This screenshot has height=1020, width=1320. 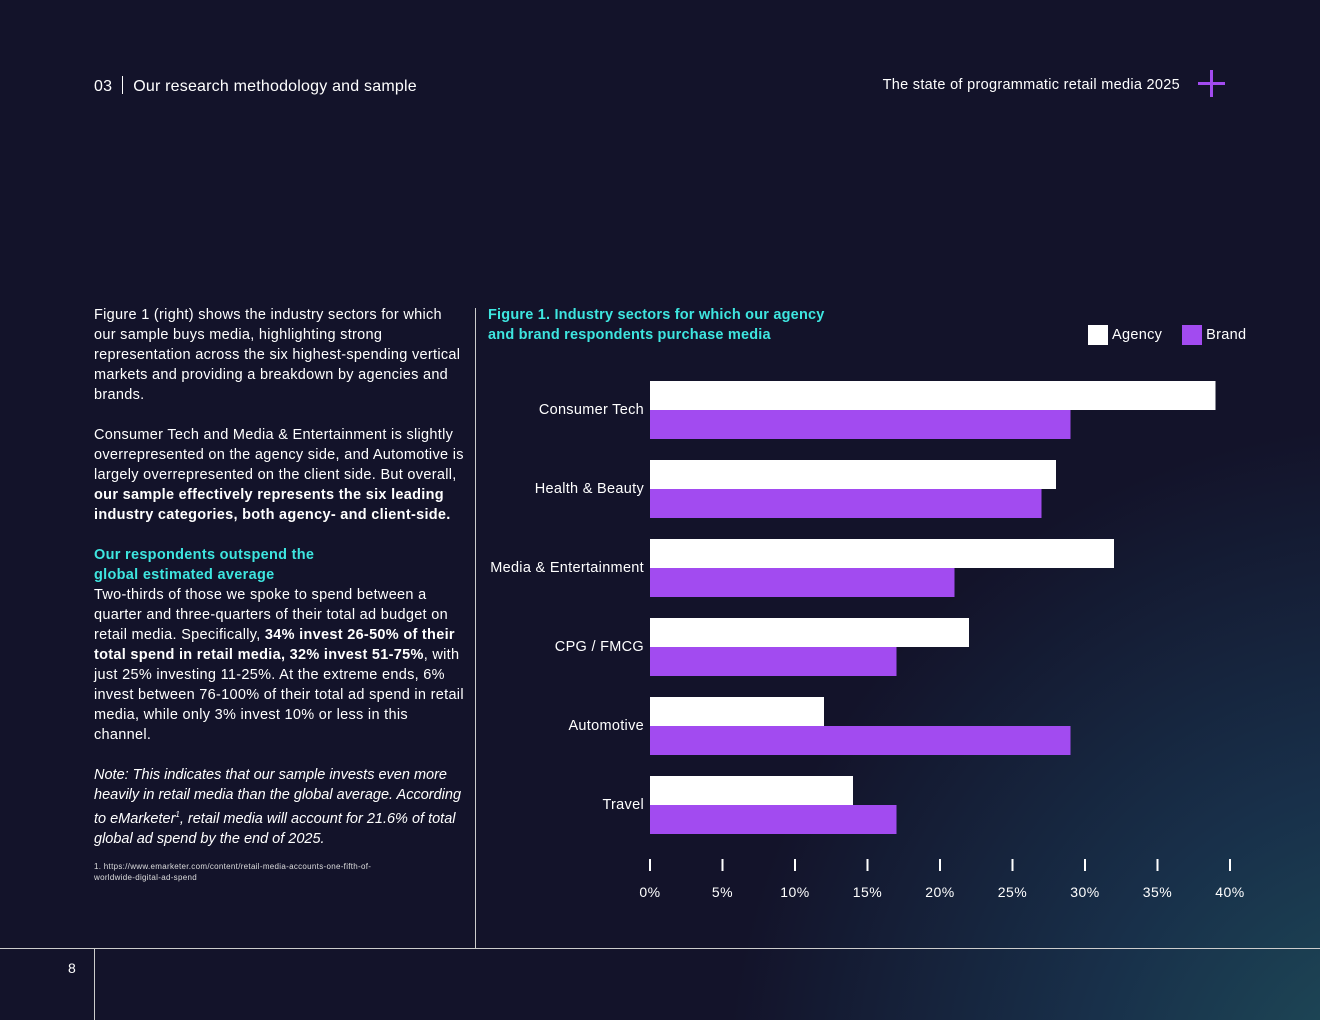 I want to click on section-header: 03 Our research methodology and sample, so click(x=255, y=86).